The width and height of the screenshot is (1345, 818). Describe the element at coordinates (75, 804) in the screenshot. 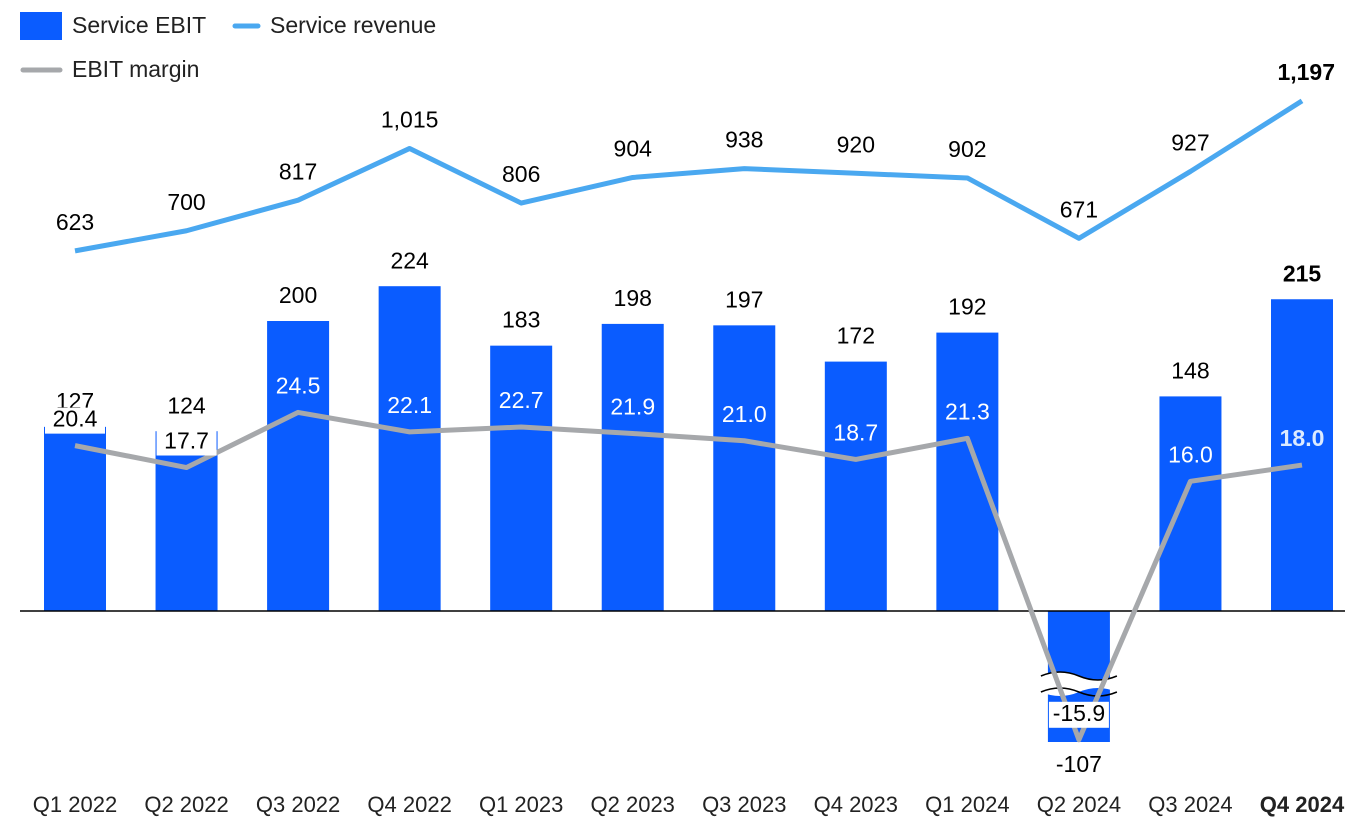

I see `x-tick-label: Q1 2022` at that location.